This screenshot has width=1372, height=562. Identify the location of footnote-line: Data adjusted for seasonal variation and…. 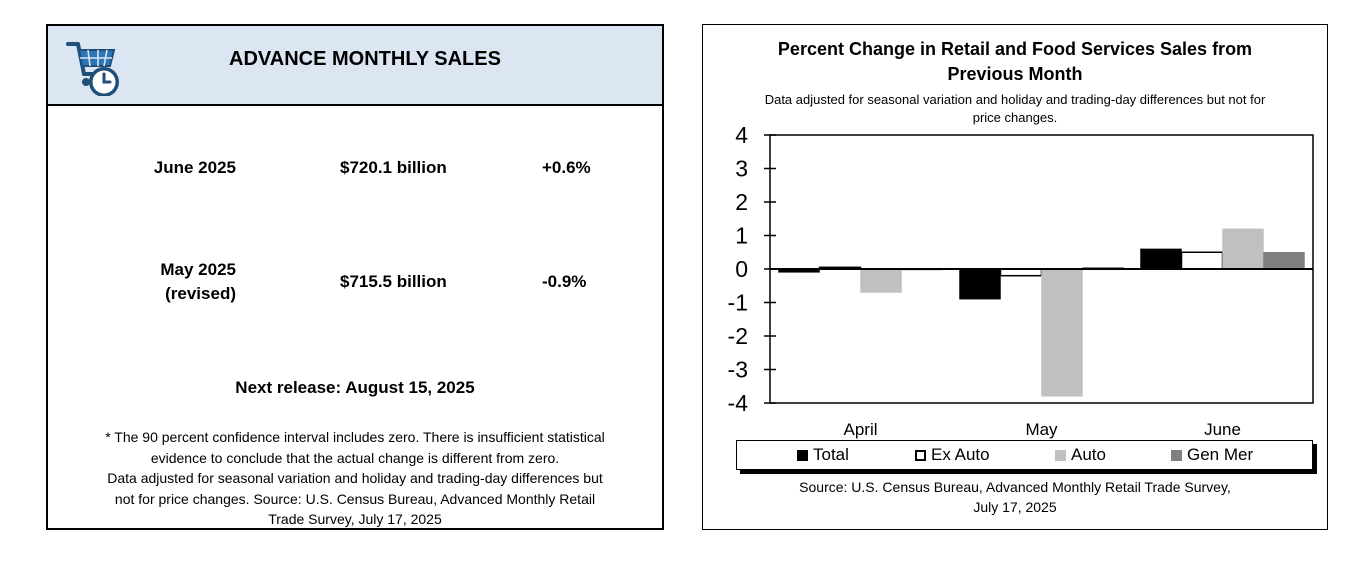
(355, 478).